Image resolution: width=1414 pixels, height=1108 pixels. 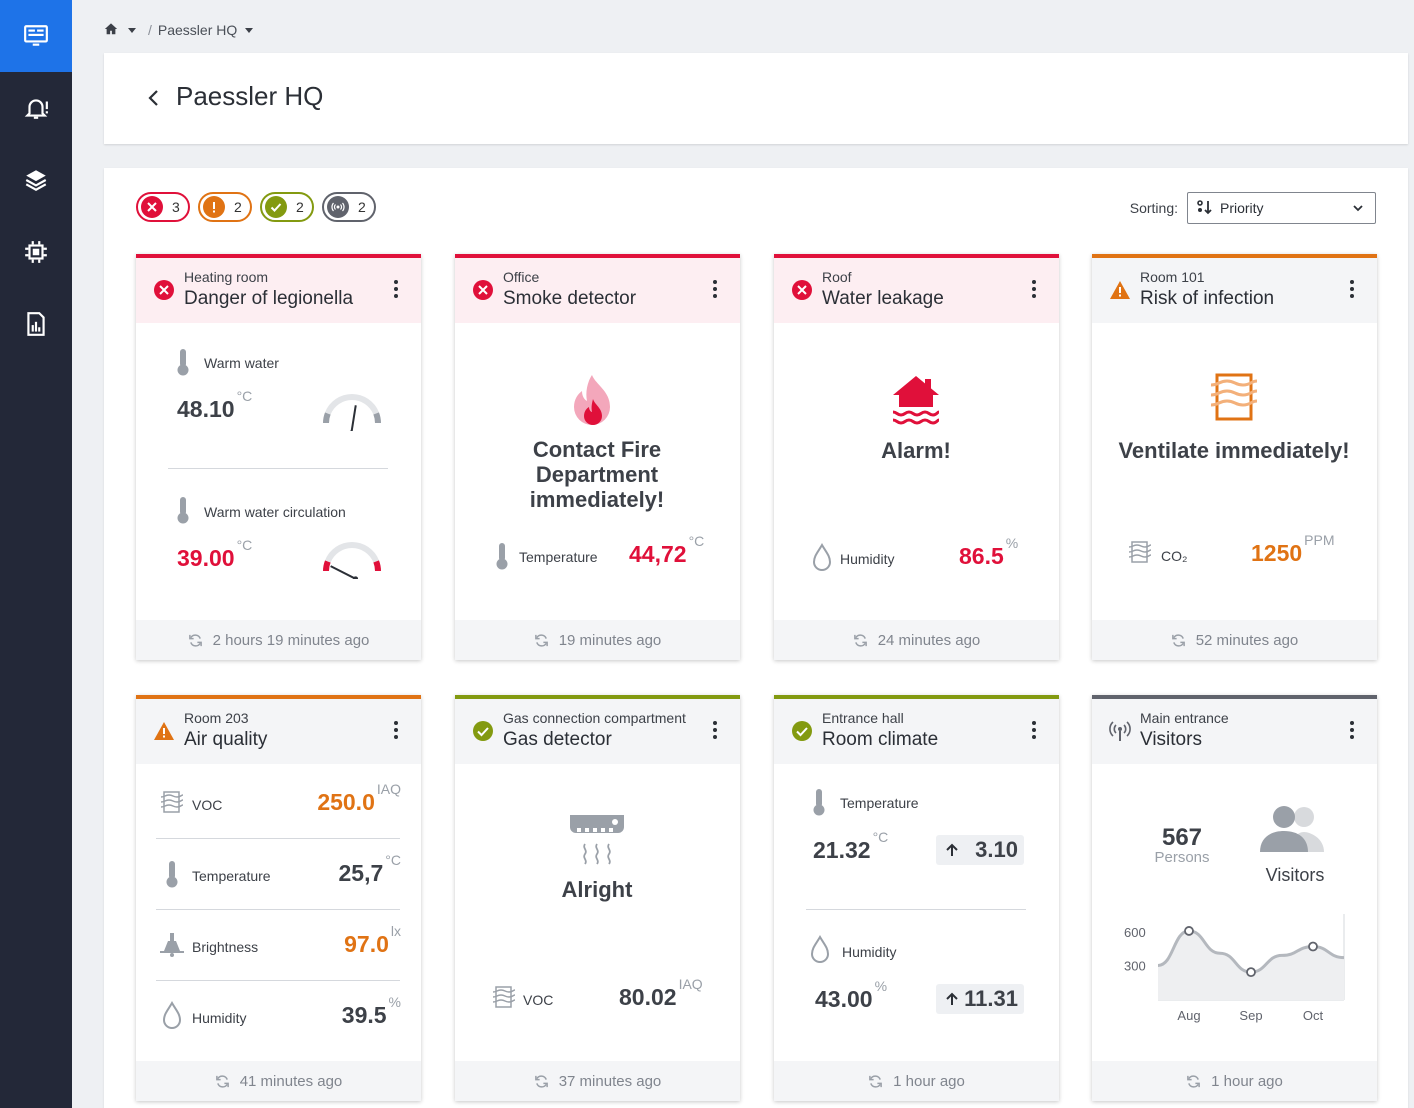 What do you see at coordinates (287, 207) in the screenshot?
I see `status-chip-ok: 2` at bounding box center [287, 207].